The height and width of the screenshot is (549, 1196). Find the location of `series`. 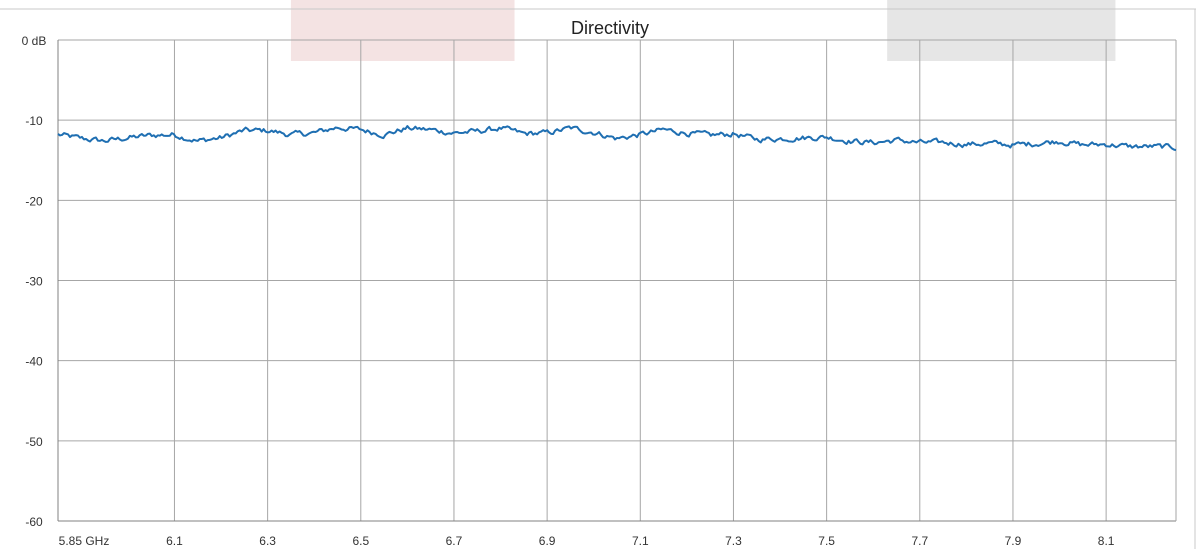

series is located at coordinates (617, 138).